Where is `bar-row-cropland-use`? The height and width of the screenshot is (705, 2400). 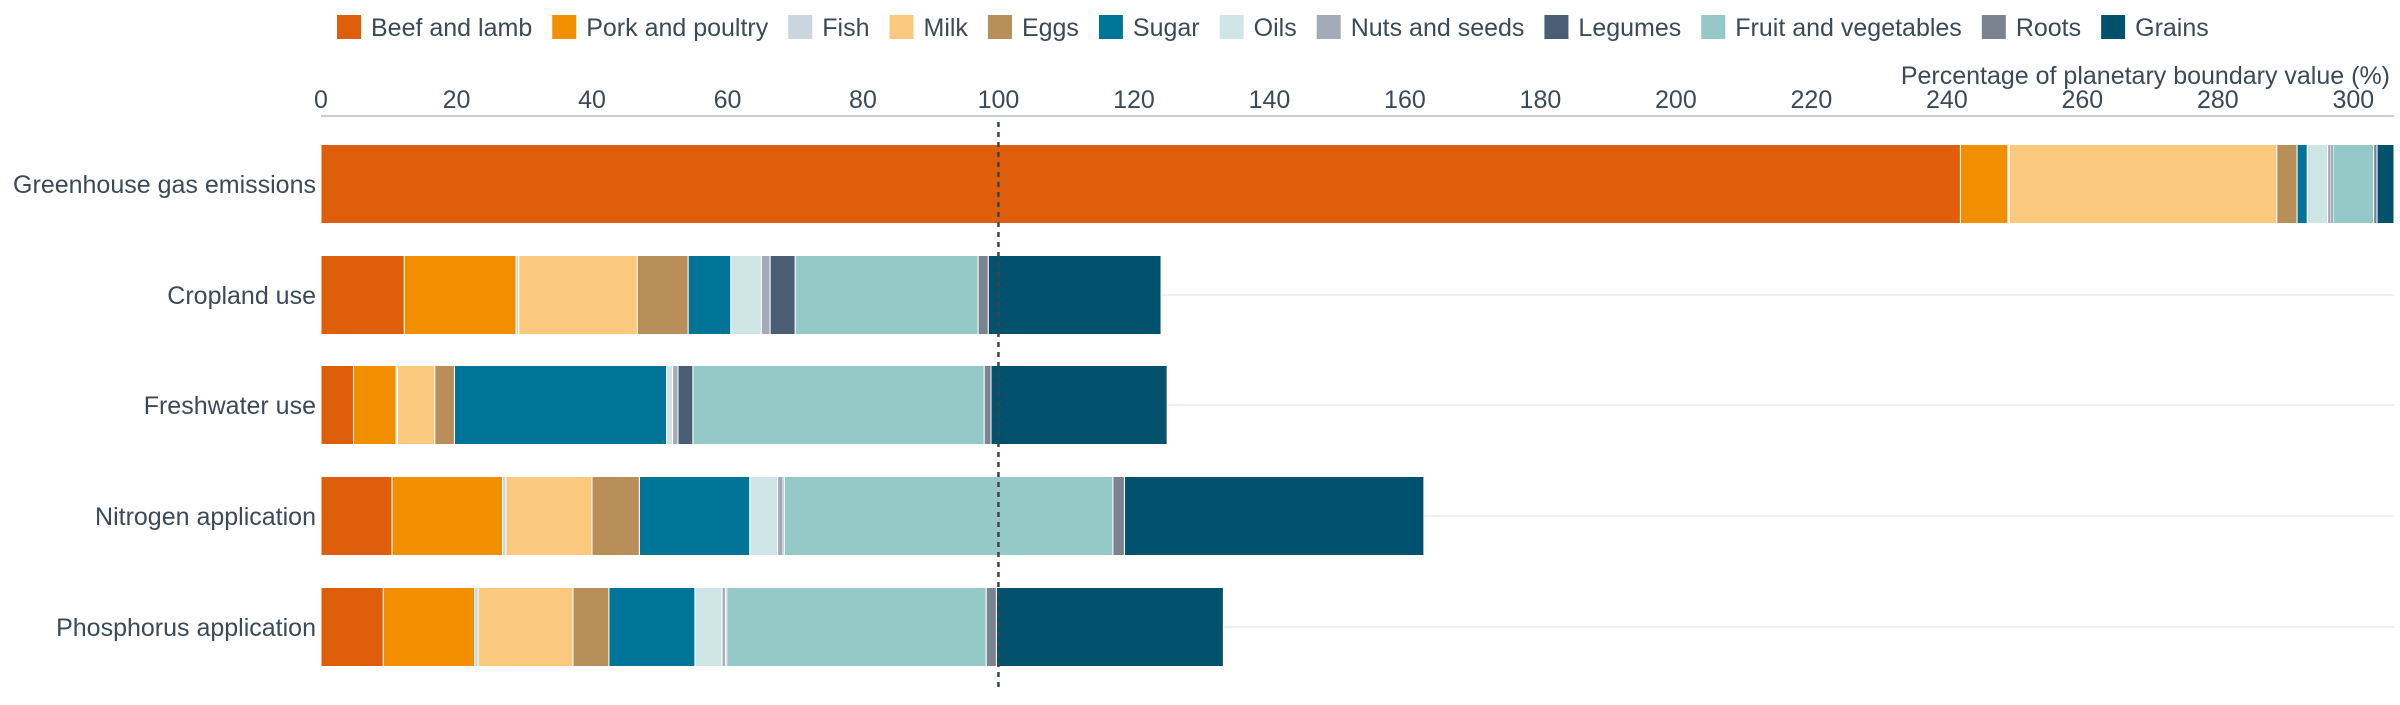
bar-row-cropland-use is located at coordinates (741, 295).